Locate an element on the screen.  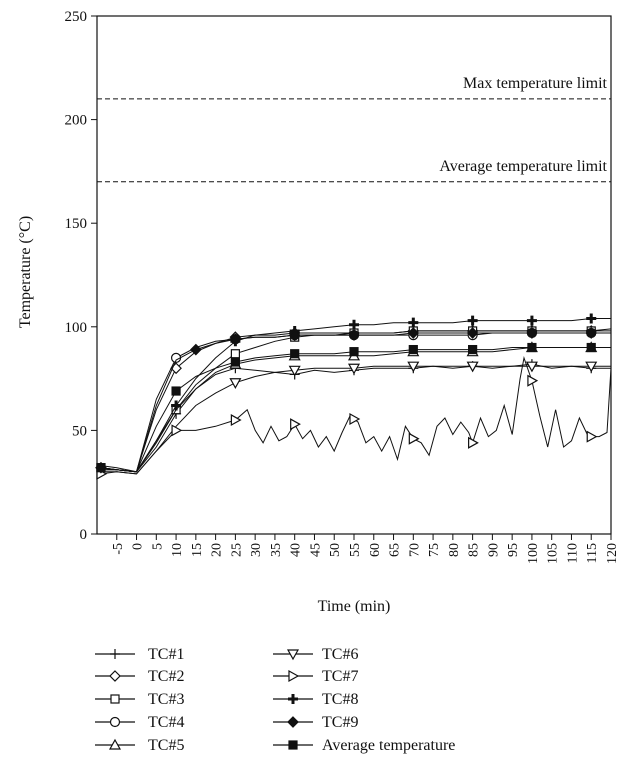
legend-label: TC#3 is located at coordinates (166, 699).